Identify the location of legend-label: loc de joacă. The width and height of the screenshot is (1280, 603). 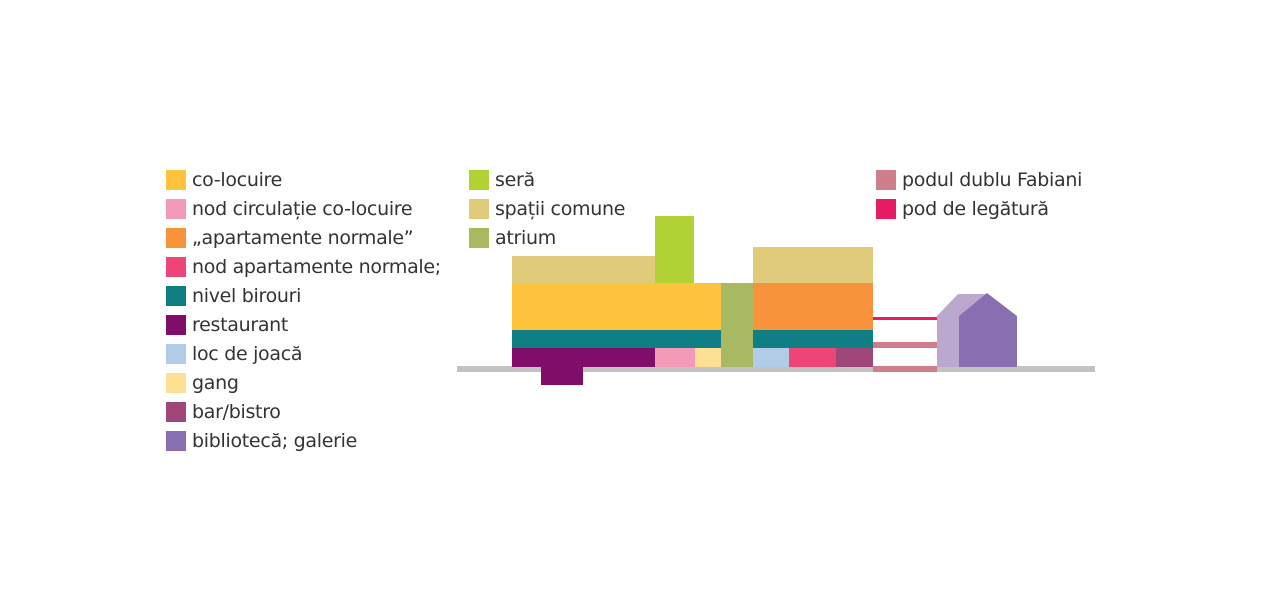
(247, 353).